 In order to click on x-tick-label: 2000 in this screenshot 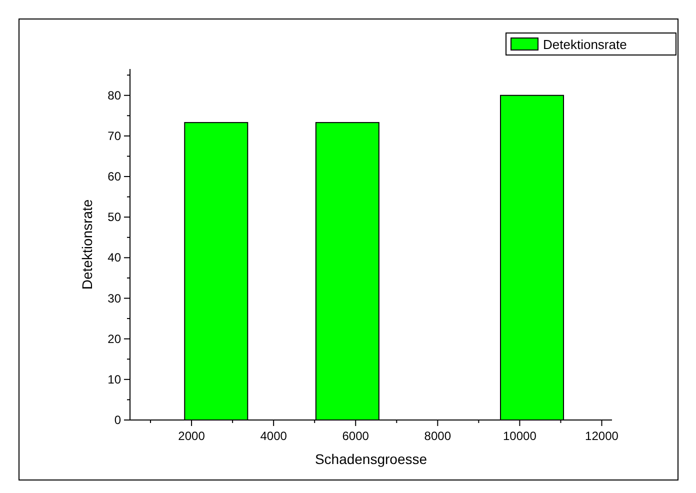, I will do `click(192, 436)`.